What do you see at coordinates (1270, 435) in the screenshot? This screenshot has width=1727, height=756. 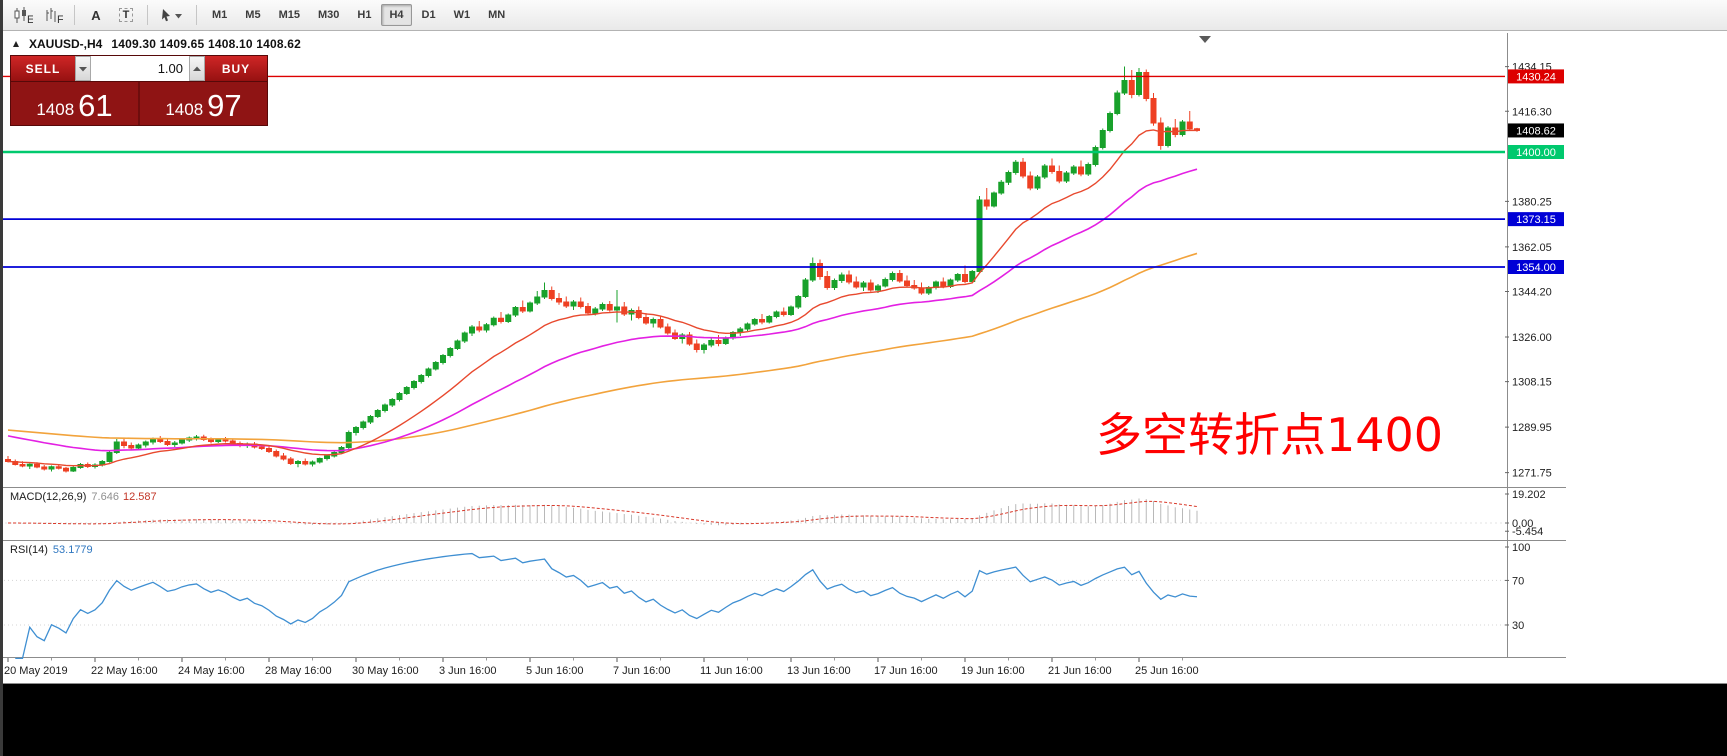 I see `chart-text-annotation: 多空转折点1400` at bounding box center [1270, 435].